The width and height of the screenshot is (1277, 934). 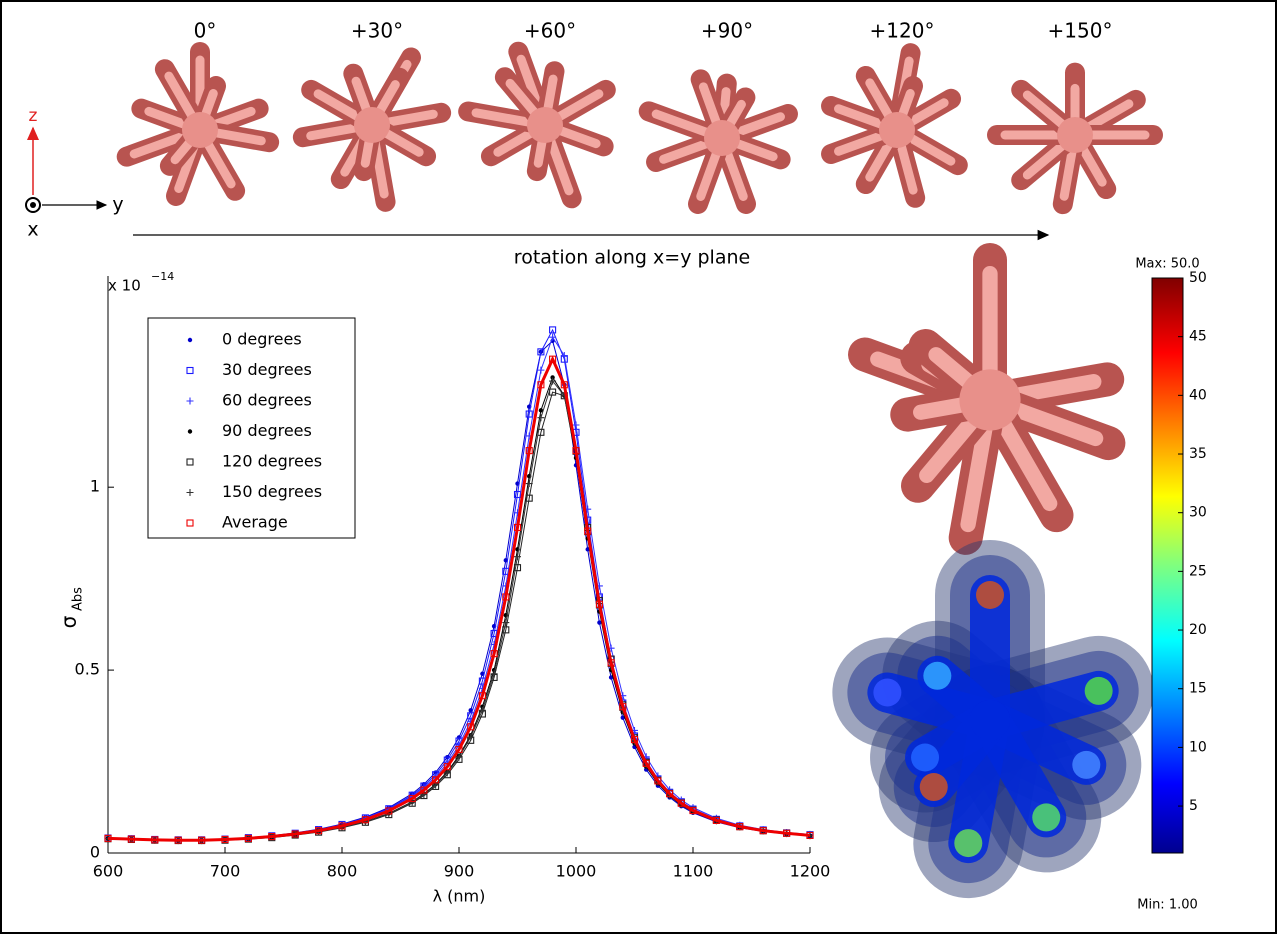 What do you see at coordinates (693, 871) in the screenshot?
I see `x-tick-label: 1100` at bounding box center [693, 871].